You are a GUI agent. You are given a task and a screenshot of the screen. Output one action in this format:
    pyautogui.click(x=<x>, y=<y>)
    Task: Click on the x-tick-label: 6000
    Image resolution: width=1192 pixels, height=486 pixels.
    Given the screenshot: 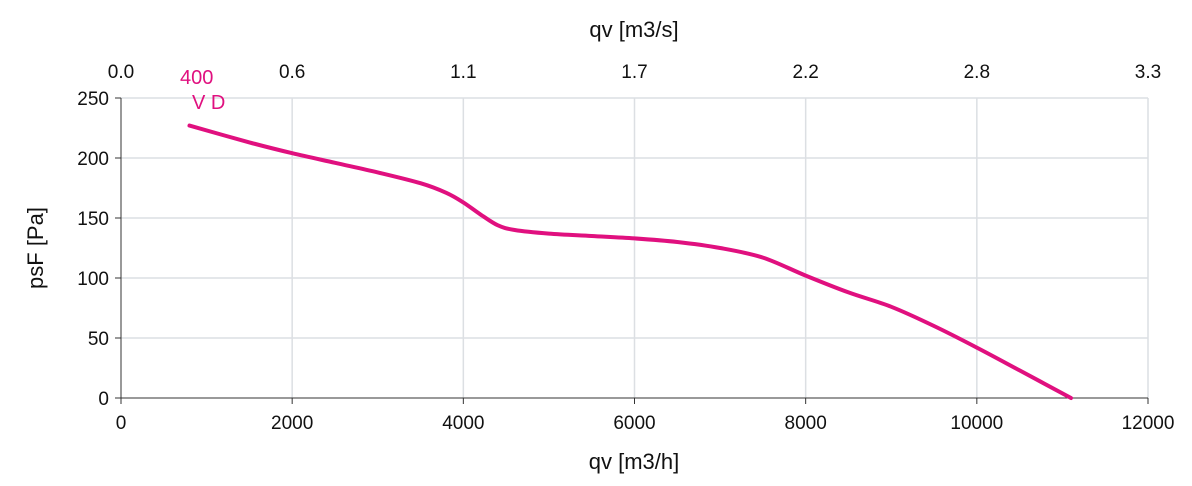 What is the action you would take?
    pyautogui.click(x=634, y=423)
    